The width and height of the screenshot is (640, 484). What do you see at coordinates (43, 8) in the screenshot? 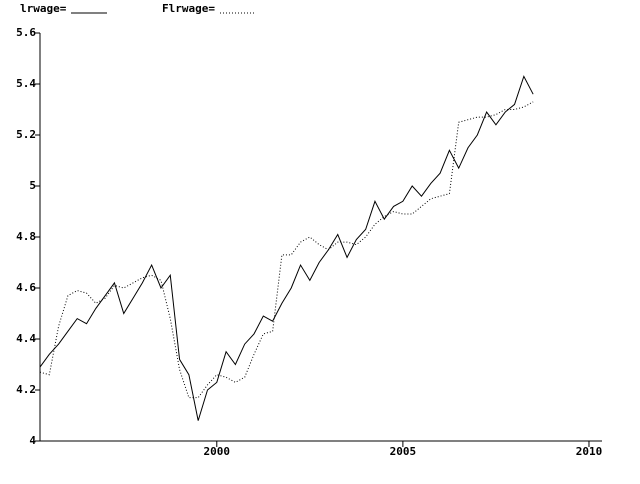
I see `legend-label: lrwage=` at bounding box center [43, 8].